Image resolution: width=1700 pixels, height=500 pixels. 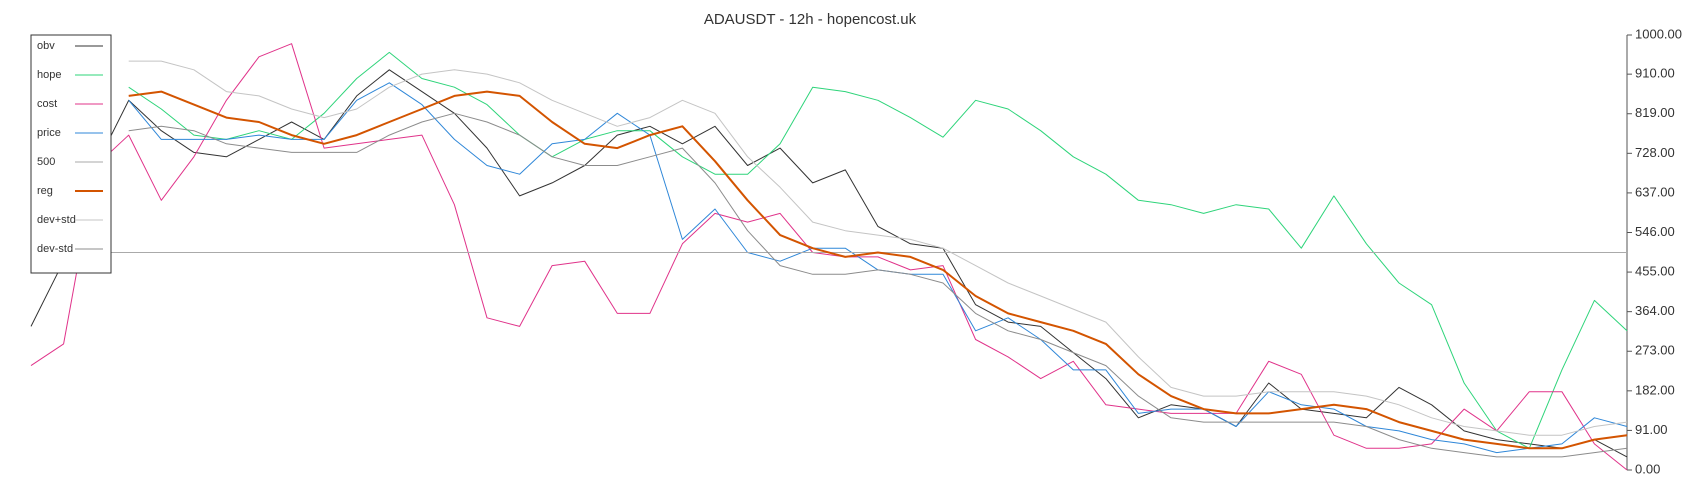 I want to click on y-tick-label: 364.00, so click(x=1655, y=310).